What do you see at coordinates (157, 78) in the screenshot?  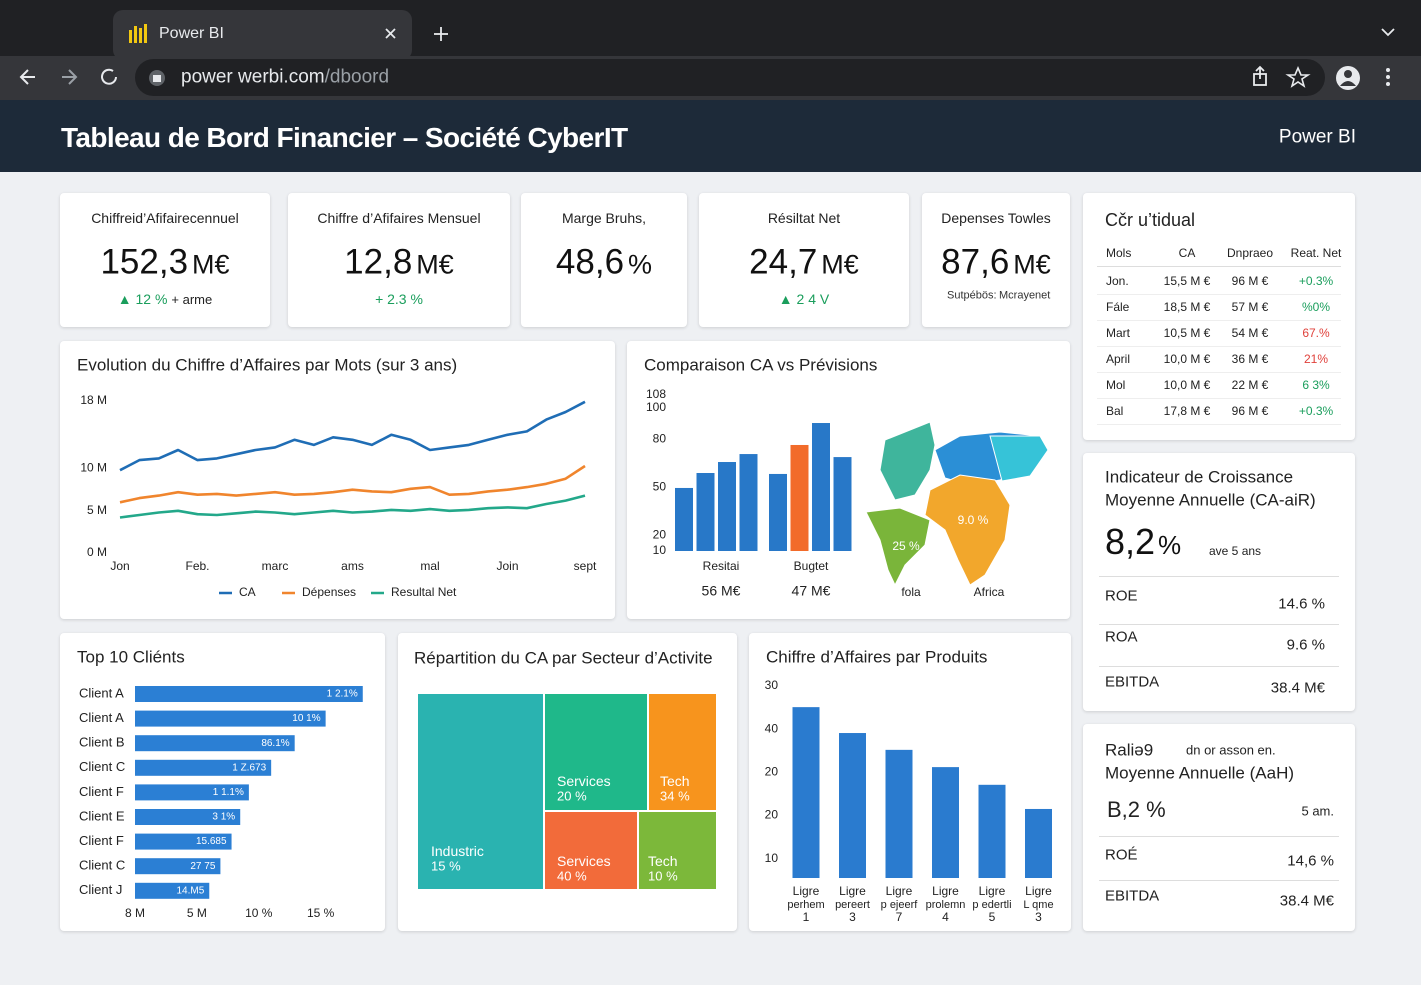 I see `site-info-icon` at bounding box center [157, 78].